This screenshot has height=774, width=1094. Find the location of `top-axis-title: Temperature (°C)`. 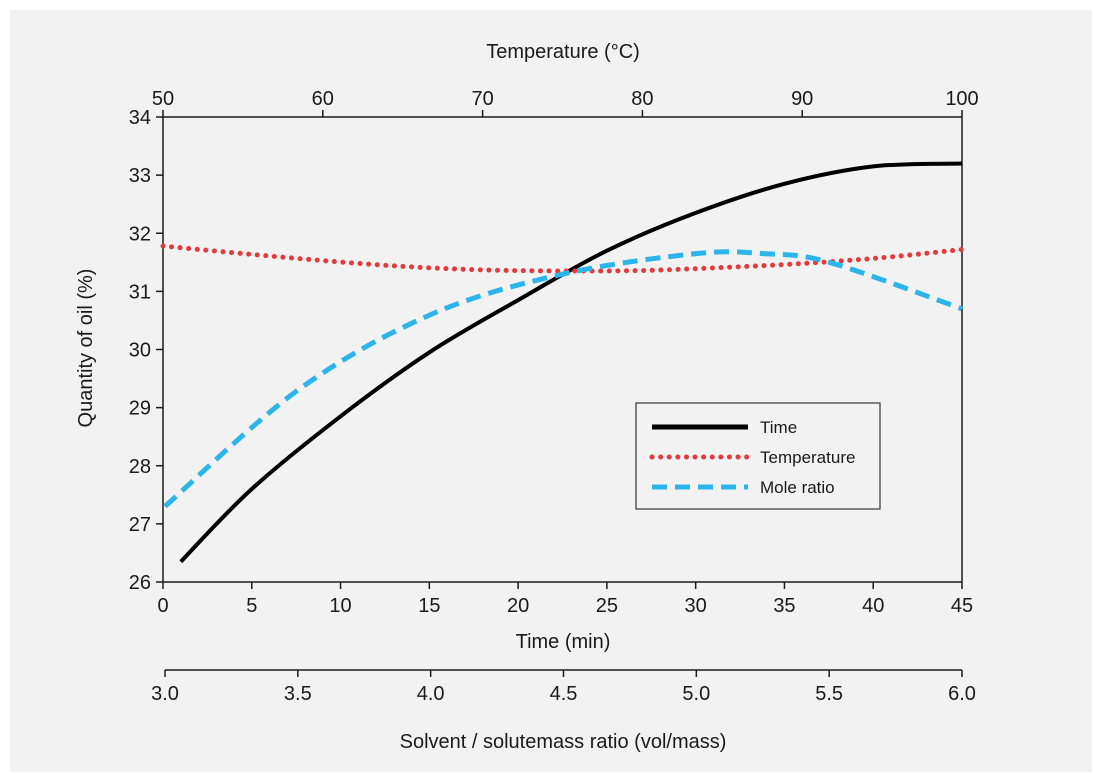

top-axis-title: Temperature (°C) is located at coordinates (563, 52).